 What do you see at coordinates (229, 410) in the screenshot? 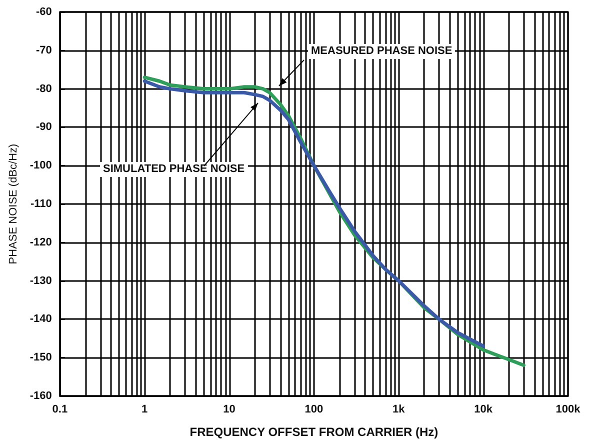
I see `x-tick-label: 10` at bounding box center [229, 410].